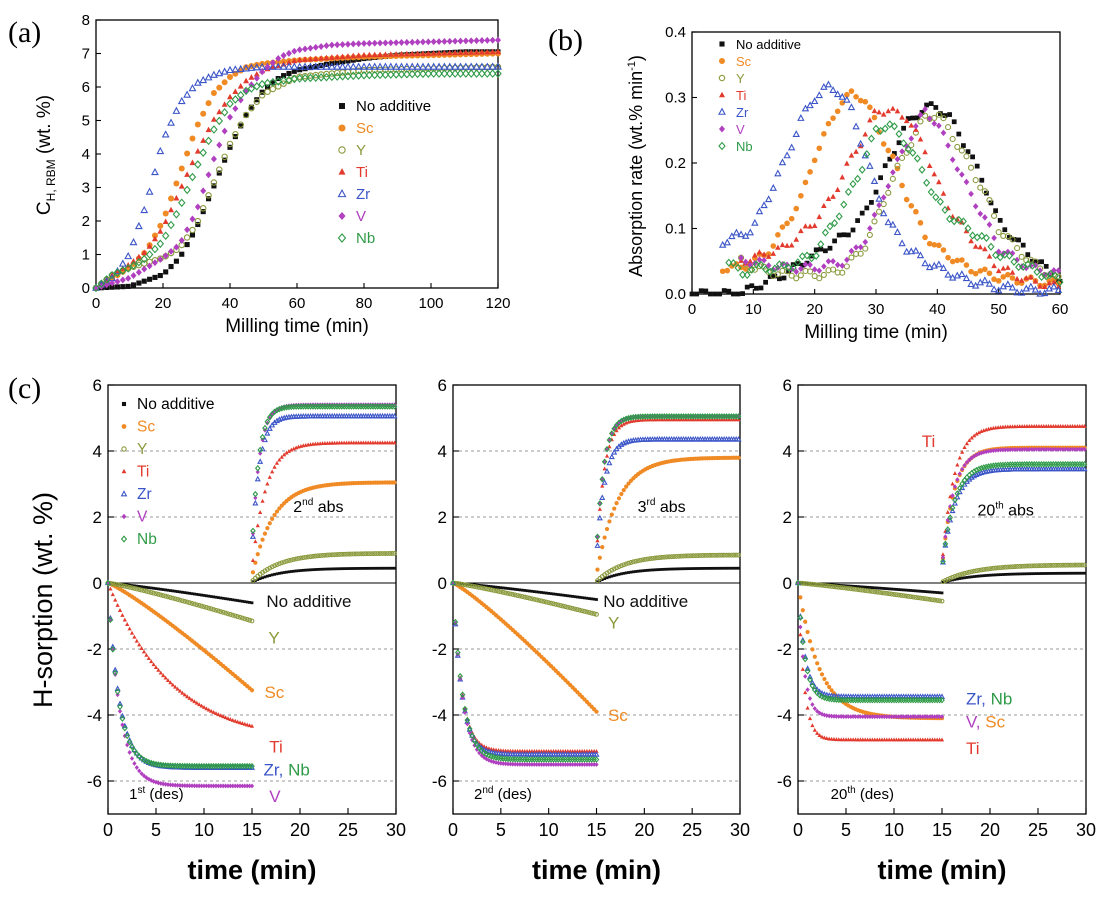  Describe the element at coordinates (675, 163) in the screenshot. I see `y-tick-label: 0.2` at that location.